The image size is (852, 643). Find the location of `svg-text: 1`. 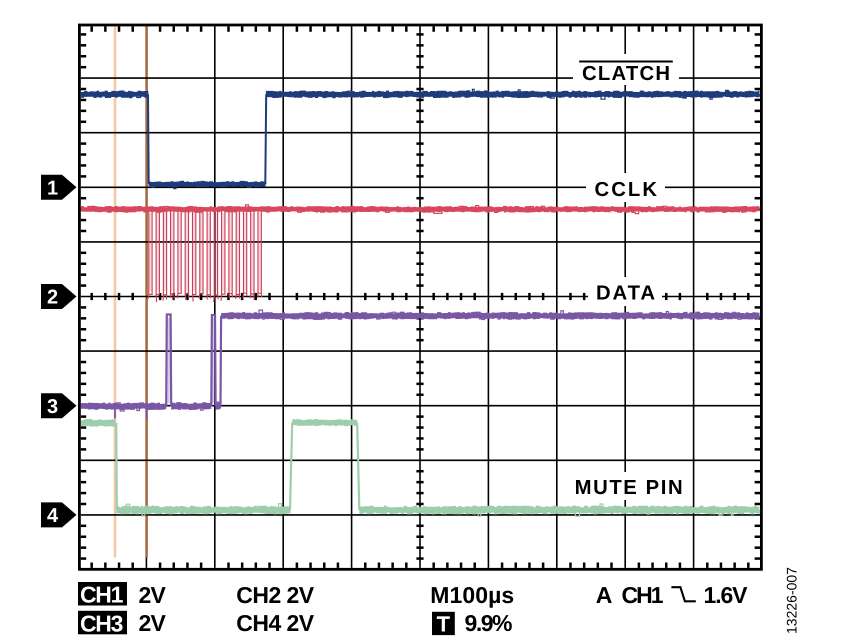

svg-text: 1 is located at coordinates (52, 189).